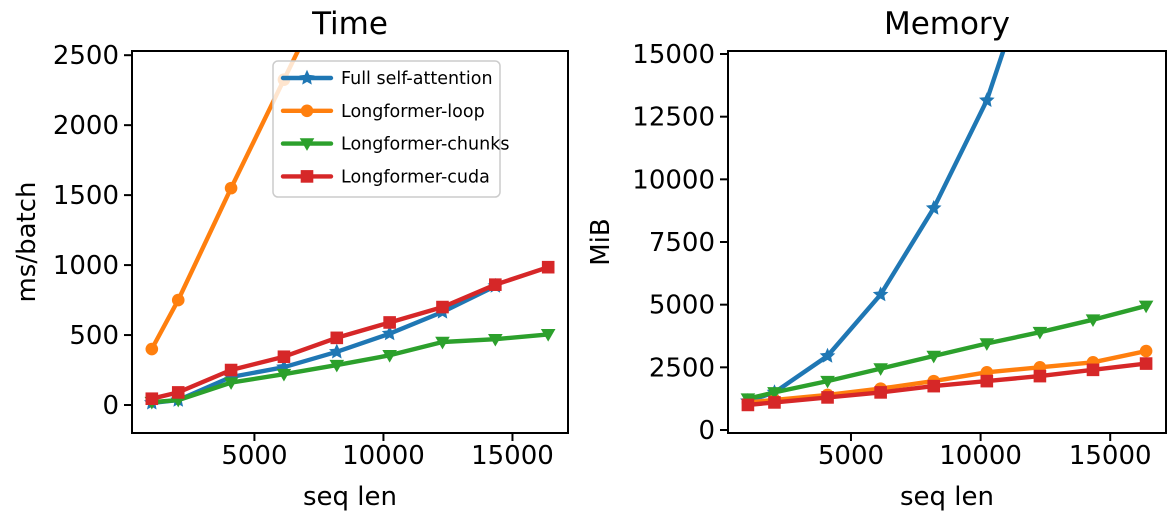  I want to click on y-axis-tick-label: 5000, so click(682, 306).